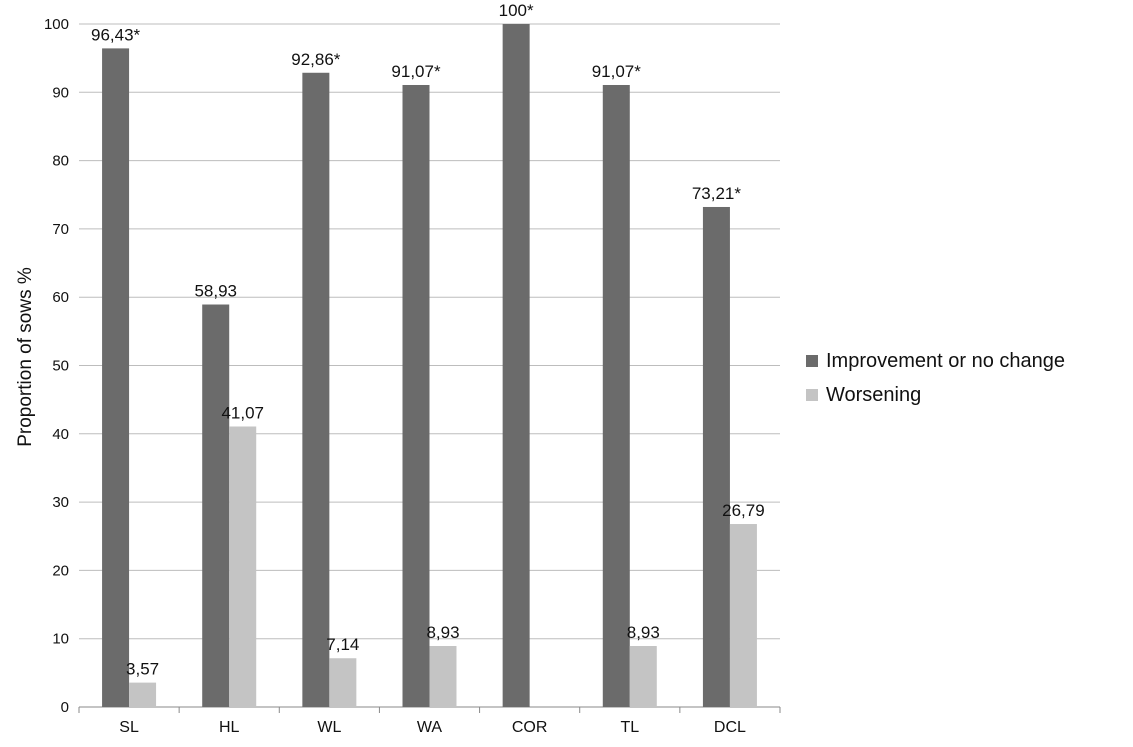  I want to click on data-label: 58,93, so click(215, 291).